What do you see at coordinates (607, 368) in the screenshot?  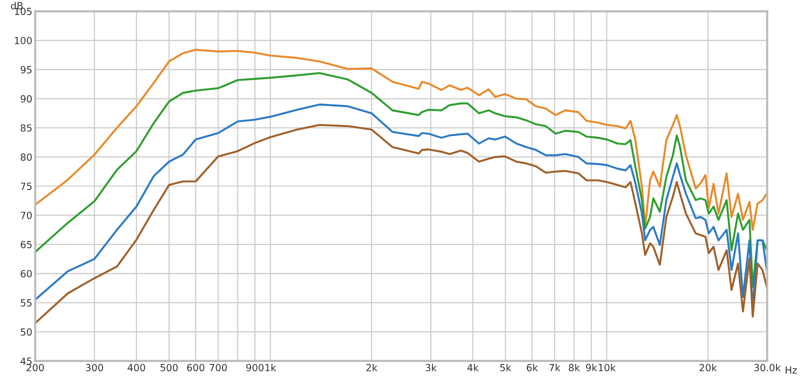 I see `x-tick-label: 10k` at bounding box center [607, 368].